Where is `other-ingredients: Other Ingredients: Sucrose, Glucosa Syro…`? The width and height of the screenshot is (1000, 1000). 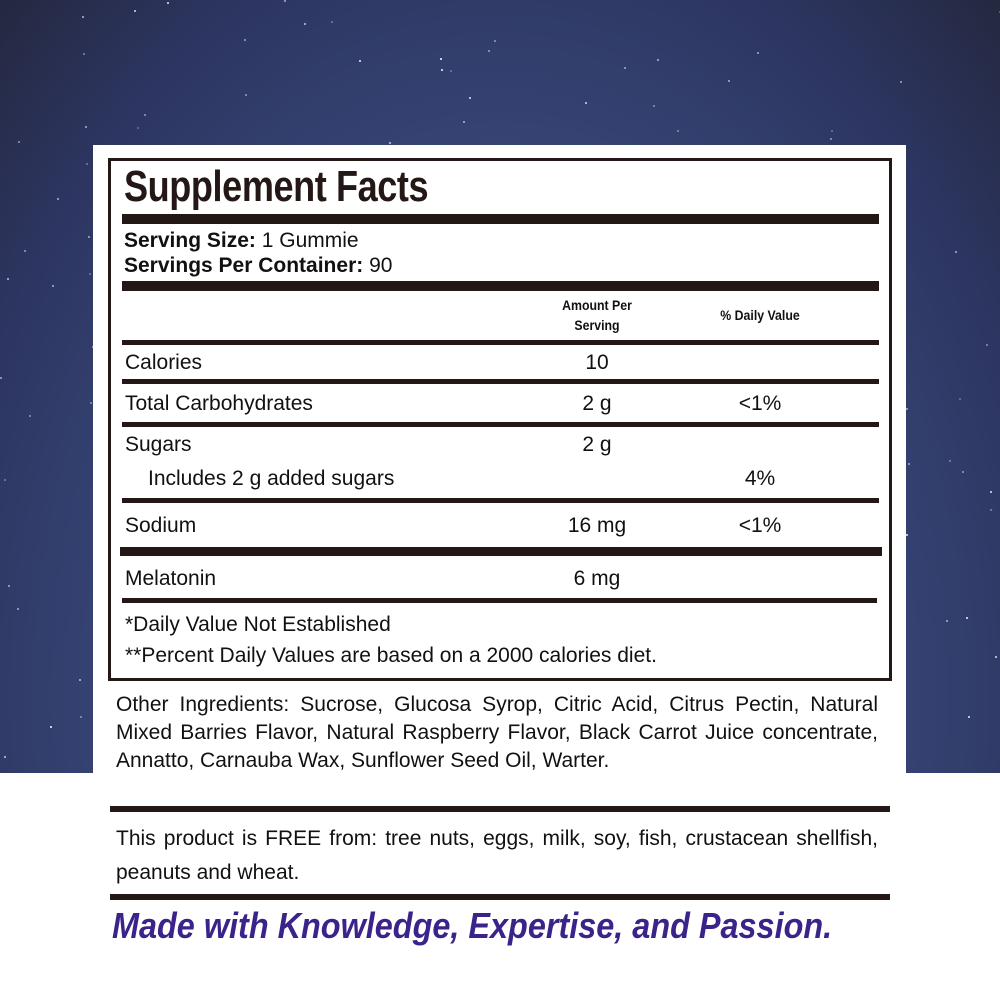
other-ingredients: Other Ingredients: Sucrose, Glucosa Syro… is located at coordinates (497, 732).